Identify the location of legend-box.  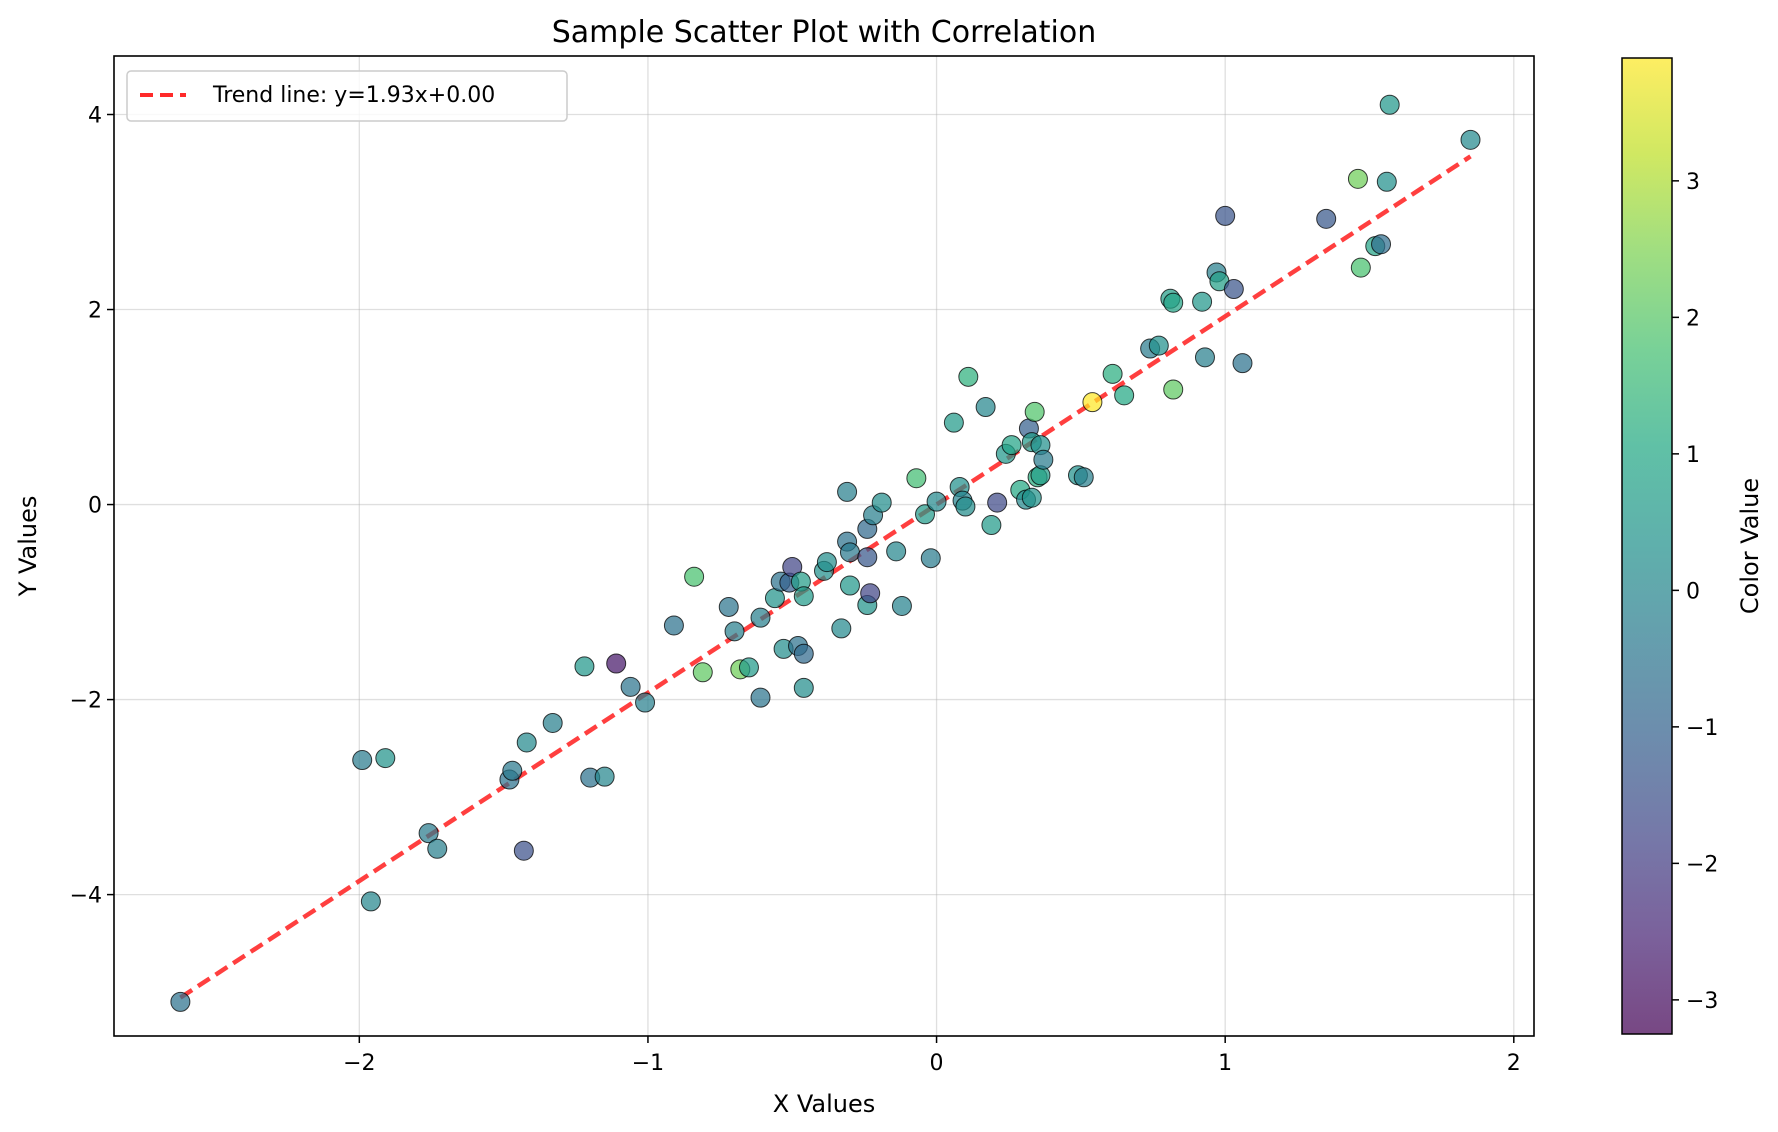
(347, 96).